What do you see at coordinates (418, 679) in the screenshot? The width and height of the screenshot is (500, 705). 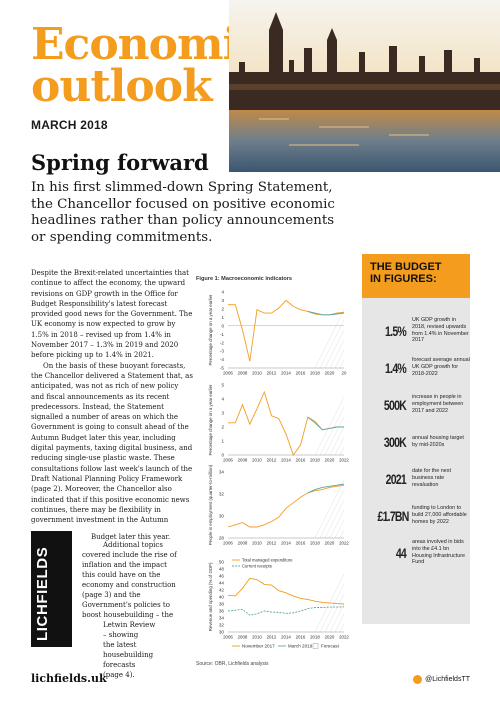 I see `twitter-icon` at bounding box center [418, 679].